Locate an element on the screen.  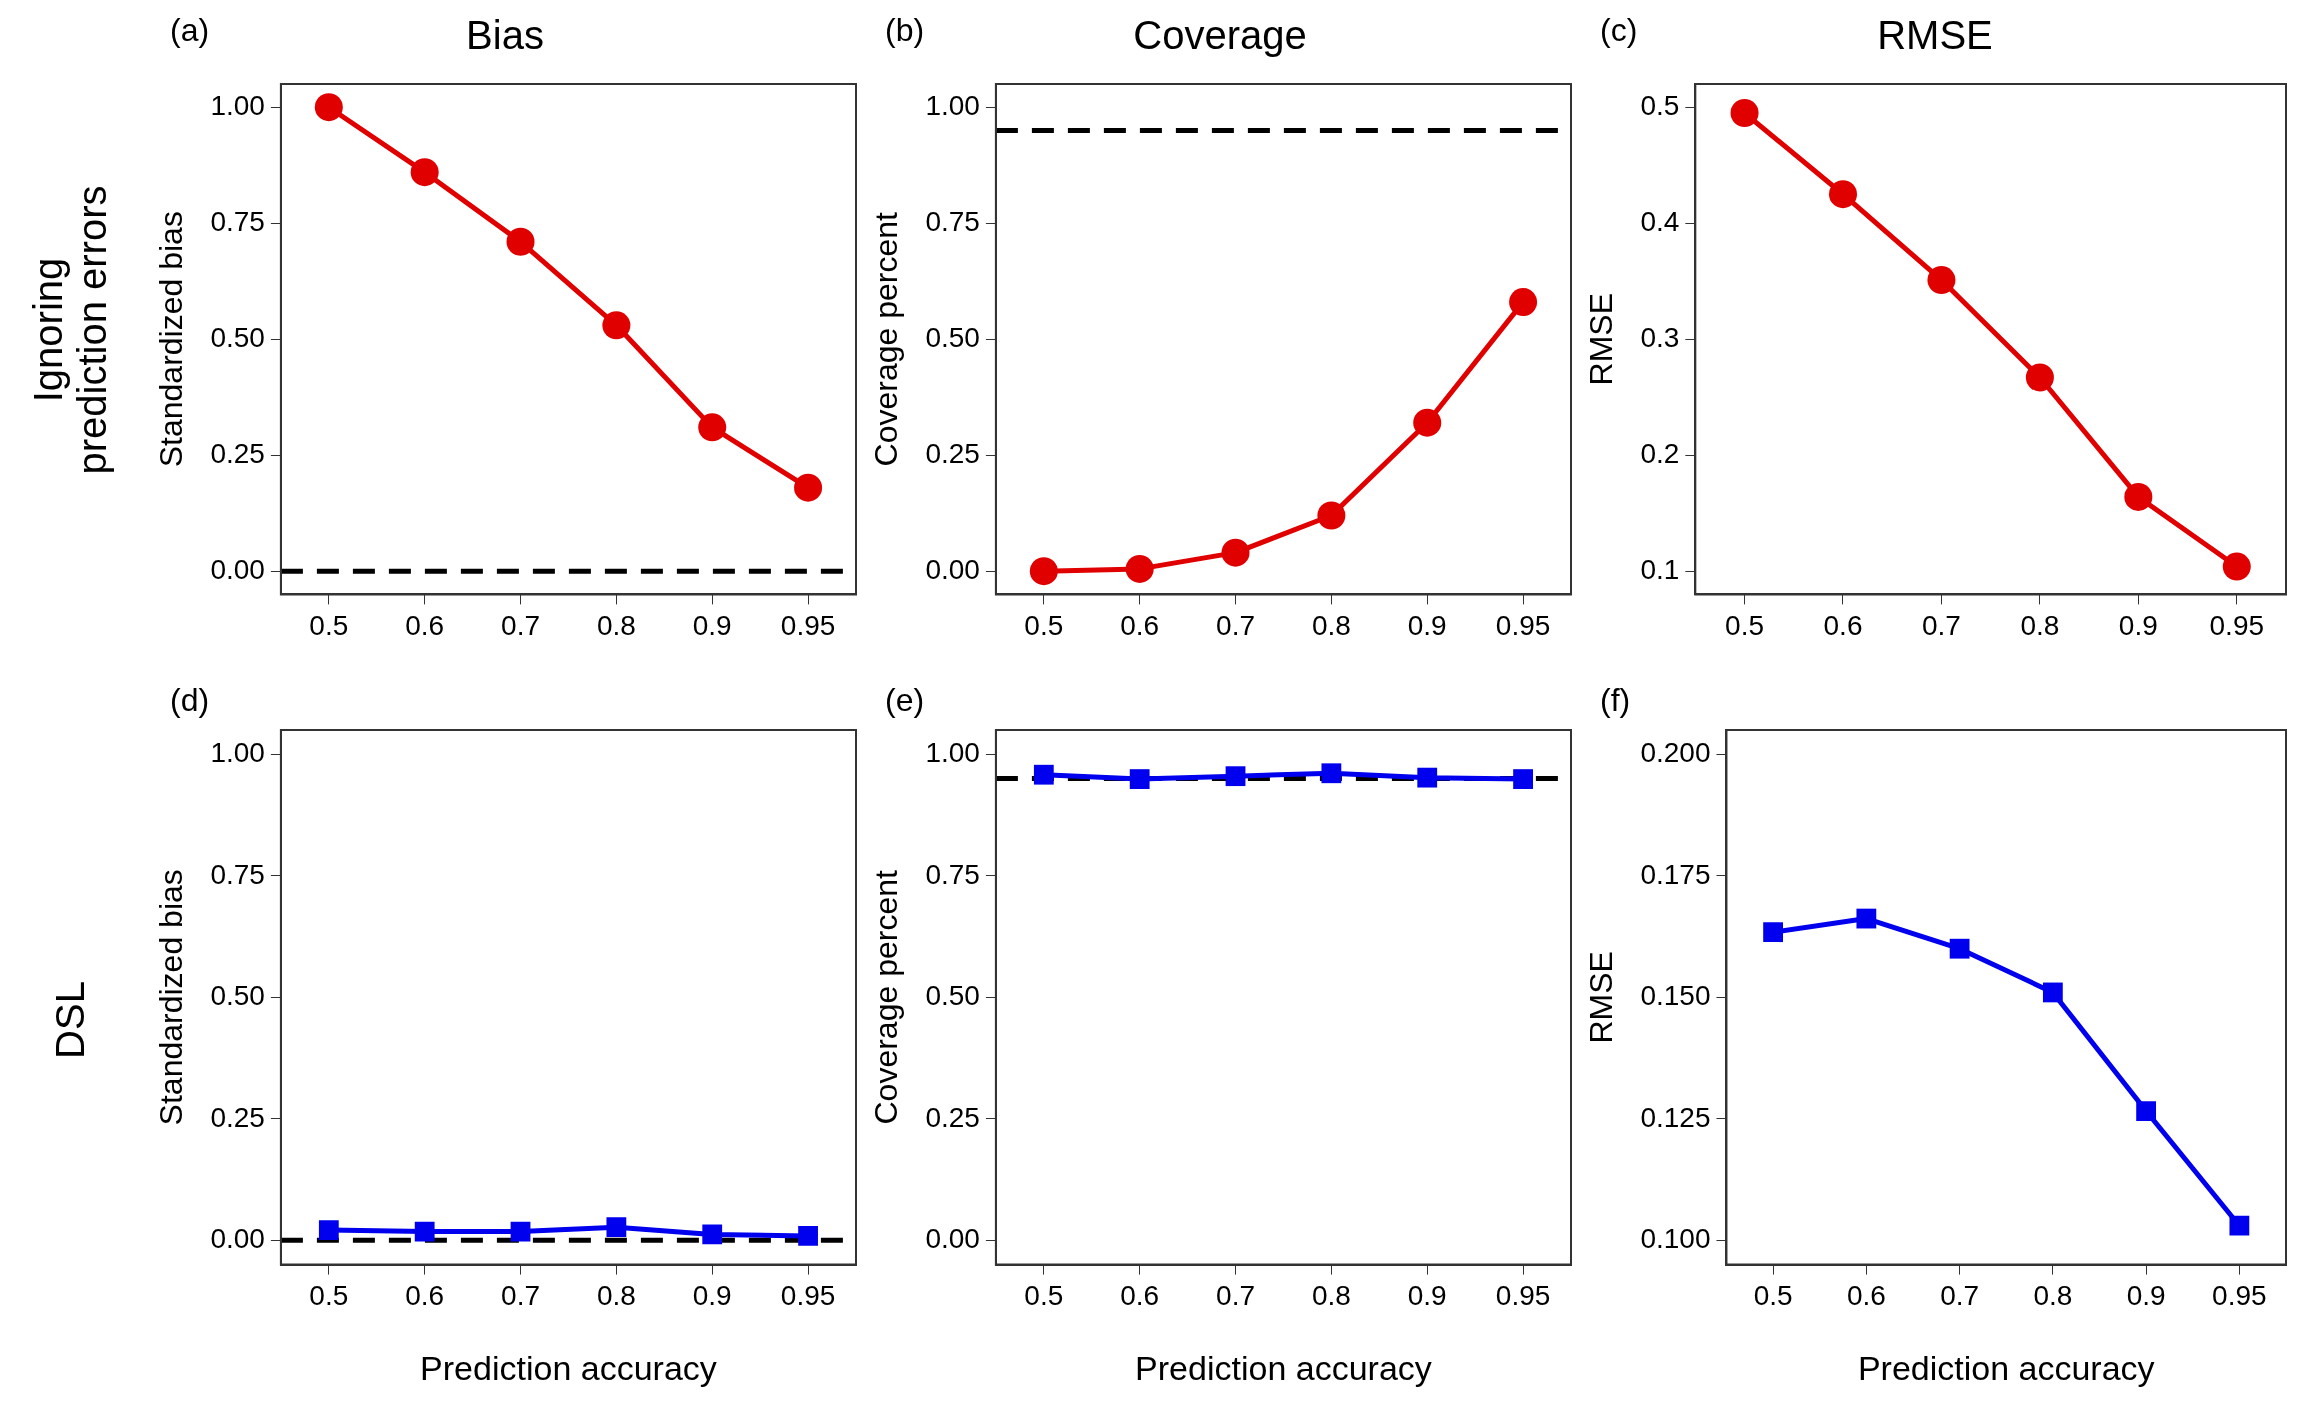
text: Ignoring prediction errors is located at coordinates (70, 330).